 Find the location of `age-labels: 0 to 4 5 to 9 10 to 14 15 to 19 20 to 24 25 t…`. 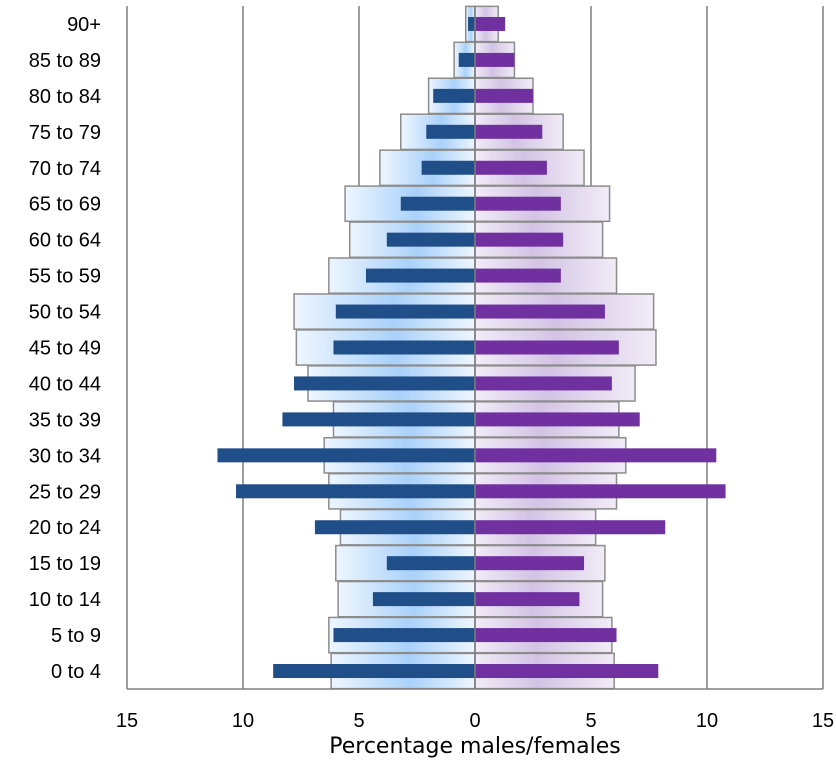

age-labels: 0 to 4 5 to 9 10 to 14 15 to 19 20 to 24 25 t… is located at coordinates (65, 348).